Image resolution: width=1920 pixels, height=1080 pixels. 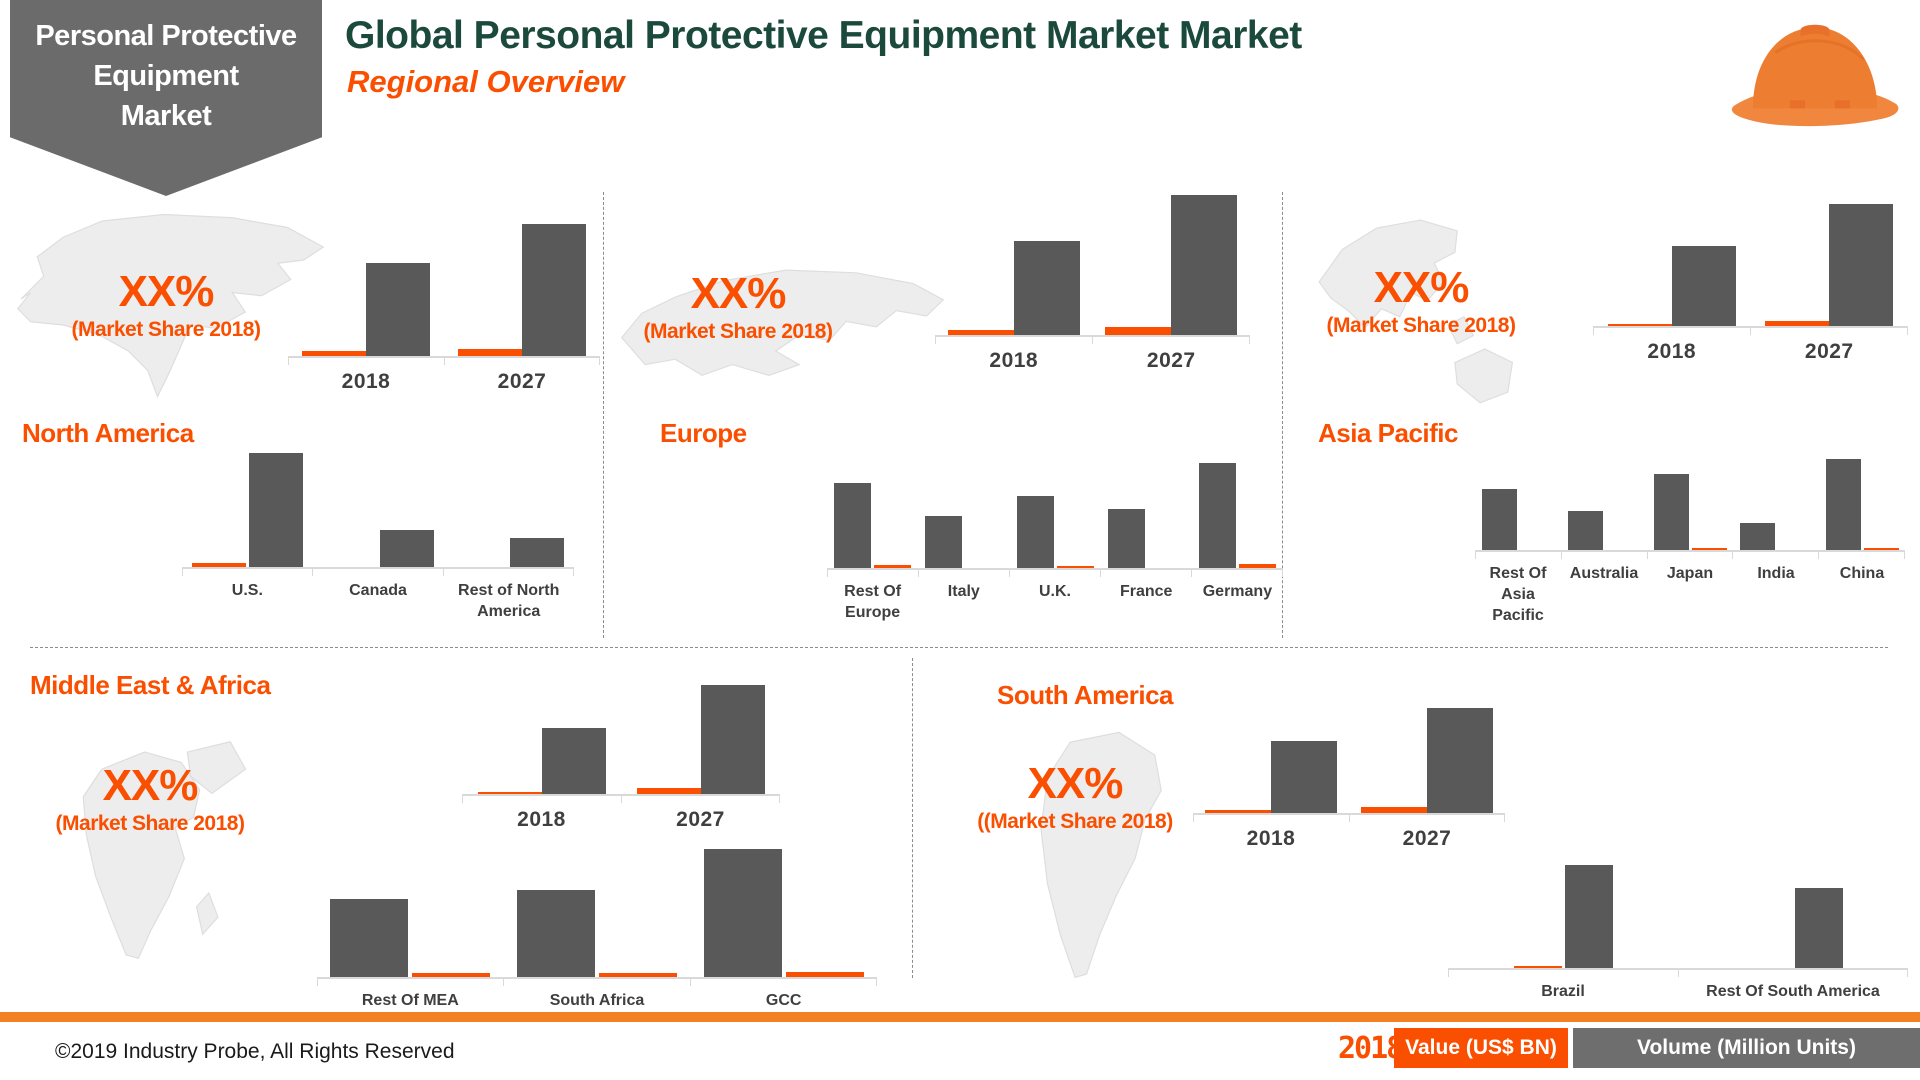 What do you see at coordinates (1238, 811) in the screenshot?
I see `value-bar-2018` at bounding box center [1238, 811].